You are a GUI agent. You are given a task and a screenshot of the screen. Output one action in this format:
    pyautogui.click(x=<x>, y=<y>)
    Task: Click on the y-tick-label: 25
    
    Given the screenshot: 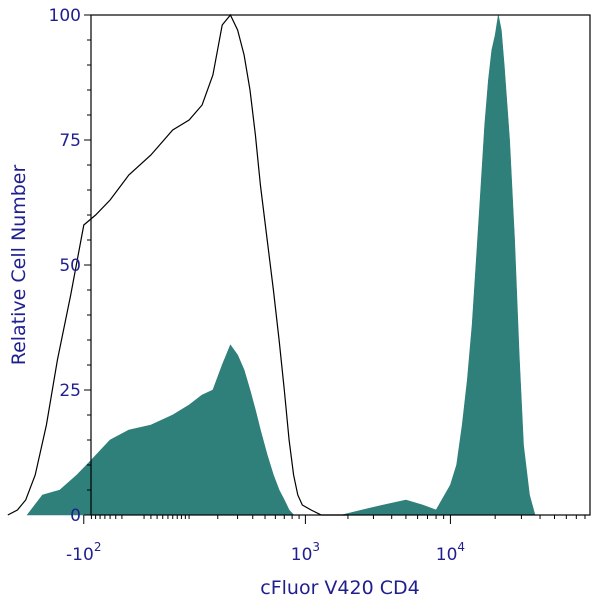 What is the action you would take?
    pyautogui.click(x=70, y=391)
    